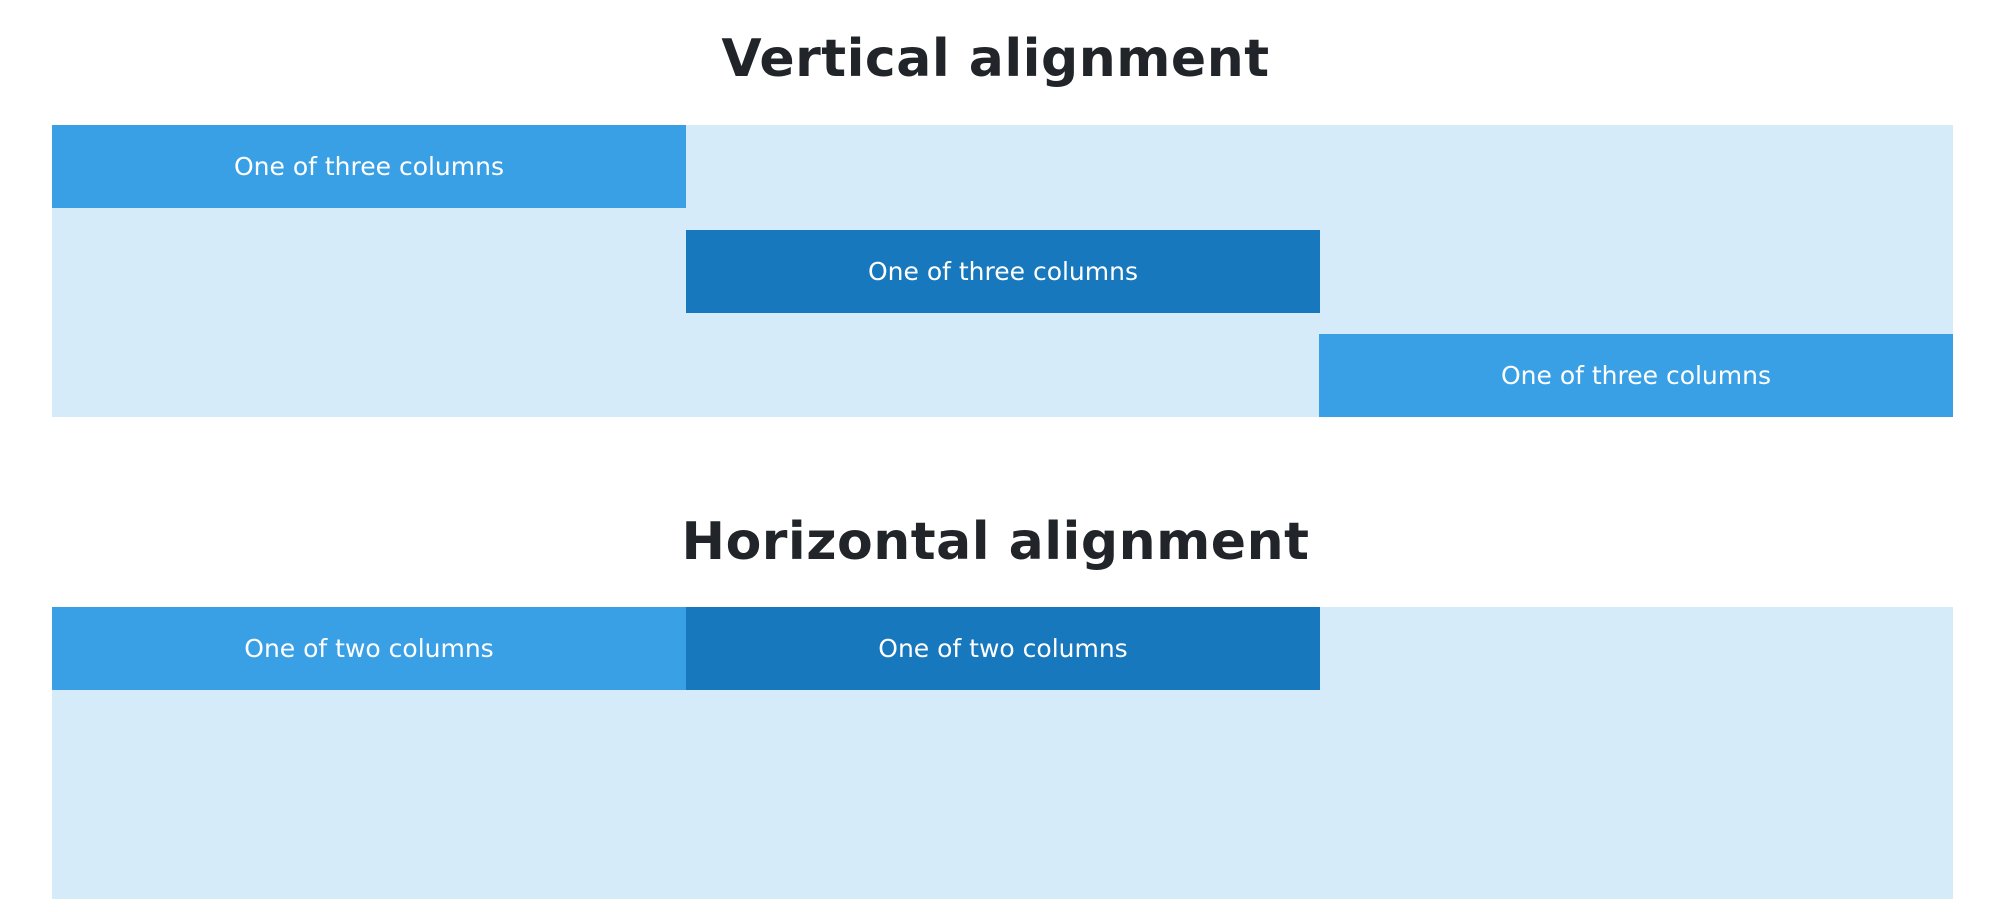  Describe the element at coordinates (1003, 648) in the screenshot. I see `horizontal-column-second: One of two columns` at that location.